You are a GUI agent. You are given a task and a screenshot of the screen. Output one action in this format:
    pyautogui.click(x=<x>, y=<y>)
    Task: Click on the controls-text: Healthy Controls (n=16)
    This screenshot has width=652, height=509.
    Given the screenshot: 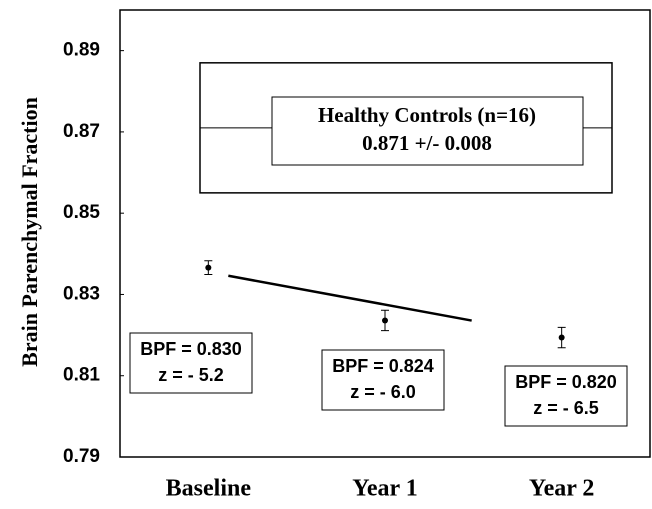 What is the action you would take?
    pyautogui.click(x=427, y=115)
    